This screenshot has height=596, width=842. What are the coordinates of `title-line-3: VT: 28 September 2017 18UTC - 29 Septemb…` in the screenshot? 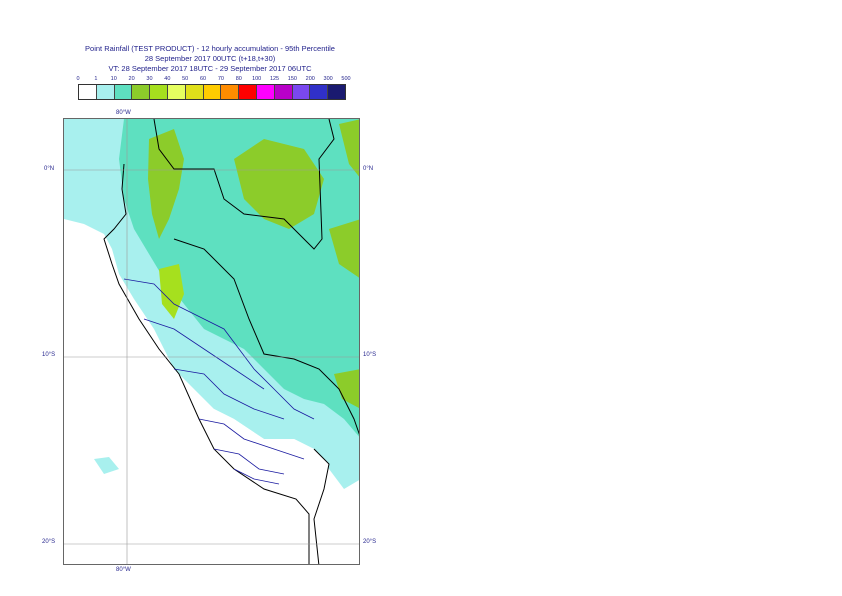 It's located at (210, 68).